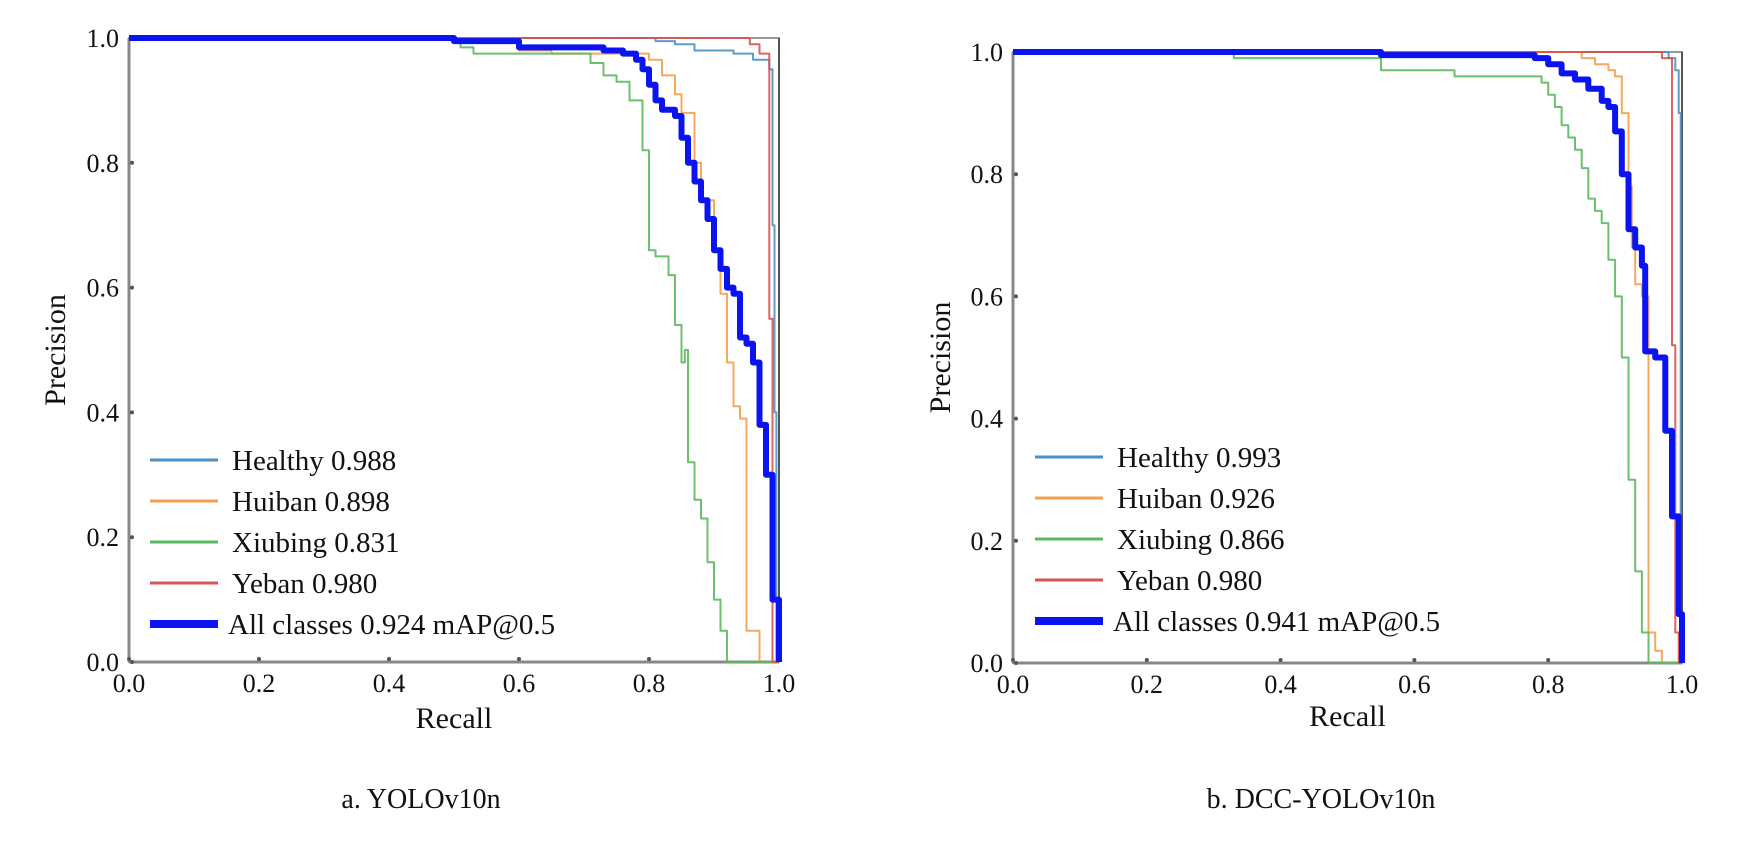 This screenshot has width=1748, height=845. What do you see at coordinates (1321, 799) in the screenshot?
I see `panel-caption: b. DCC-YOLOv10n` at bounding box center [1321, 799].